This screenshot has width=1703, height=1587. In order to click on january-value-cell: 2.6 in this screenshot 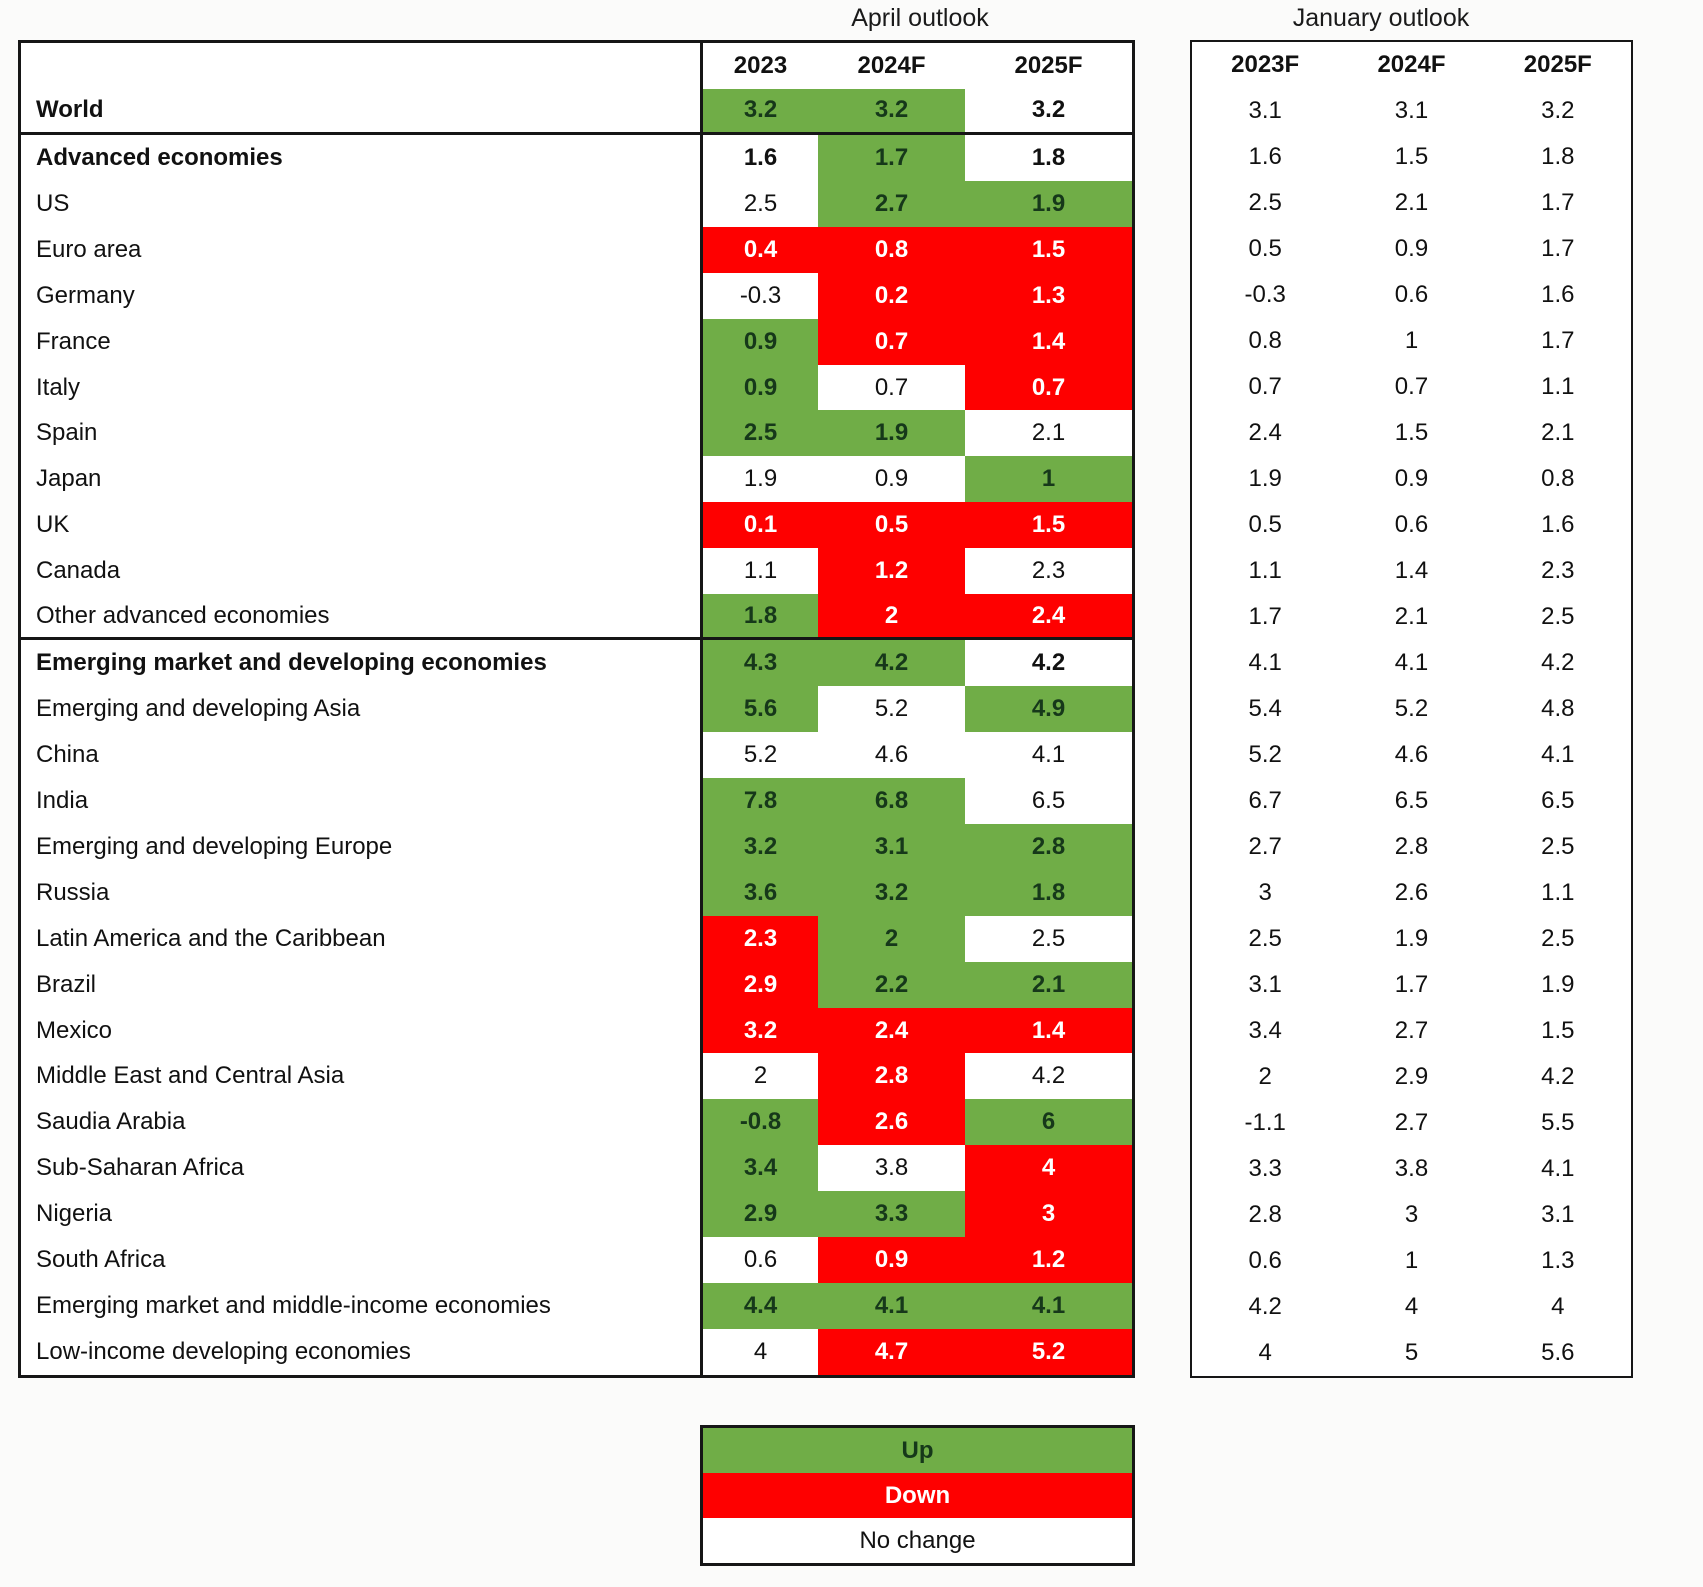, I will do `click(1411, 892)`.